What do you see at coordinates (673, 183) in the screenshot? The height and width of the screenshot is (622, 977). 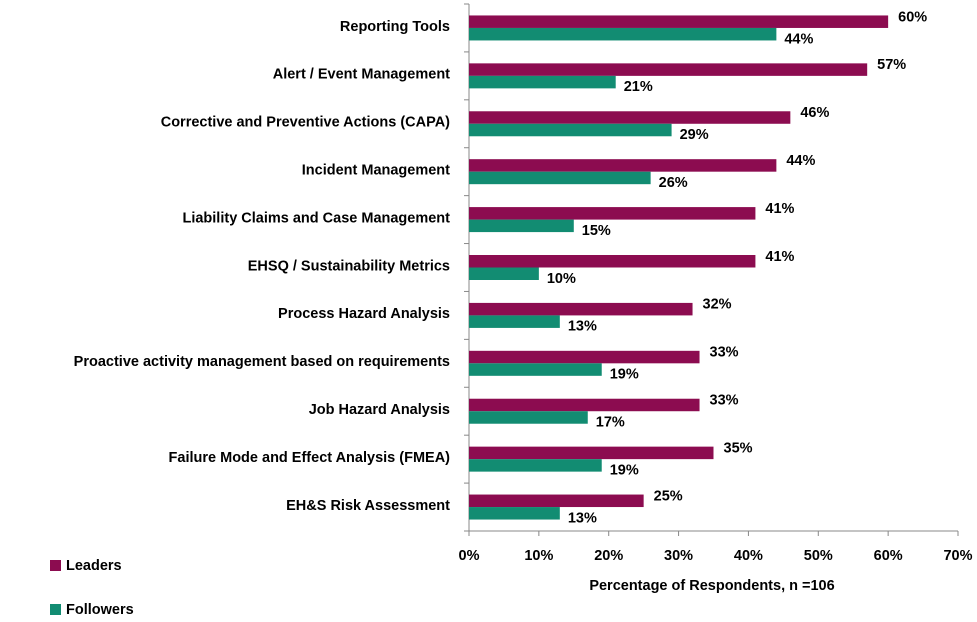 I see `data-label: 26%` at bounding box center [673, 183].